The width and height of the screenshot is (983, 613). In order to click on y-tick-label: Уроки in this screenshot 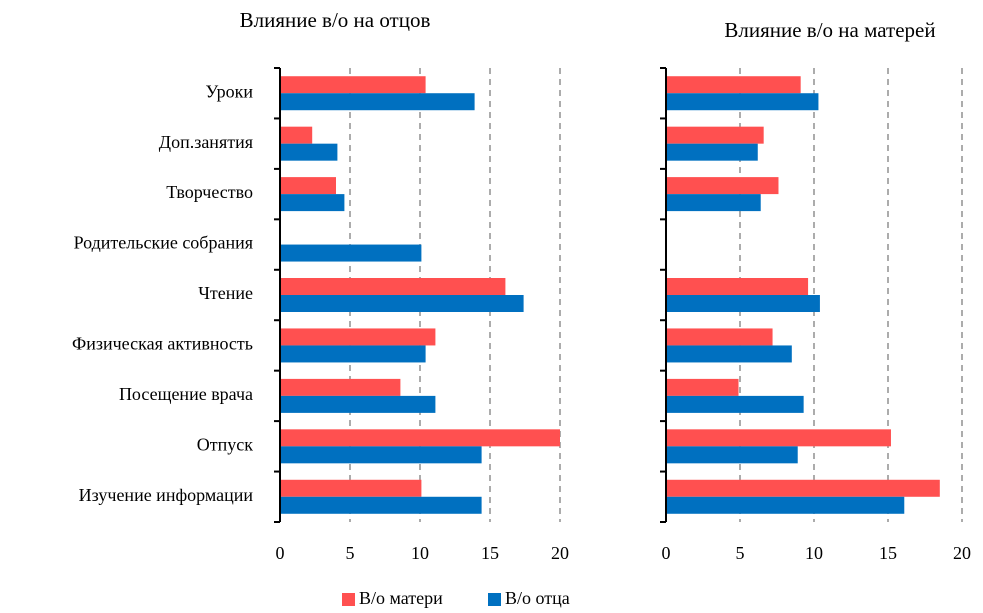, I will do `click(229, 91)`.